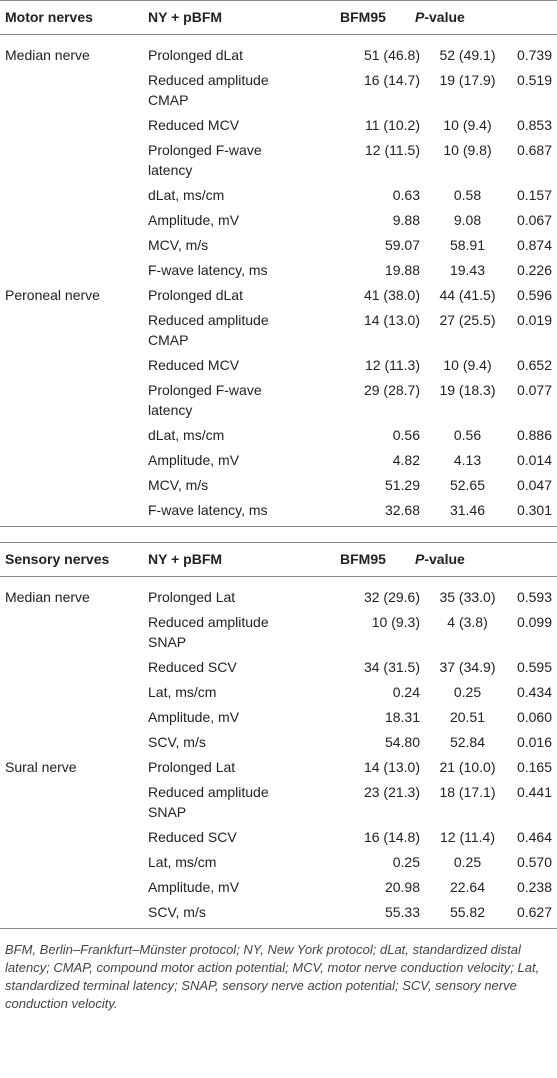 This screenshot has height=1078, width=557. Describe the element at coordinates (467, 320) in the screenshot. I see `bfm-value: 27 (25.5)` at that location.